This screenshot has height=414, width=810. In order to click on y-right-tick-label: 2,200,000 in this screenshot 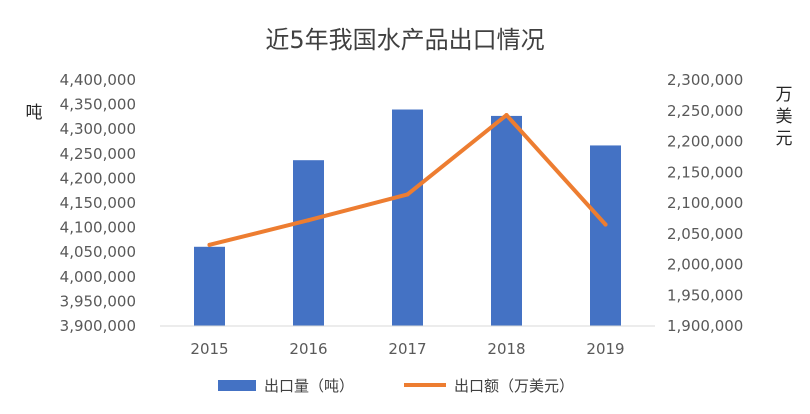, I will do `click(705, 142)`.